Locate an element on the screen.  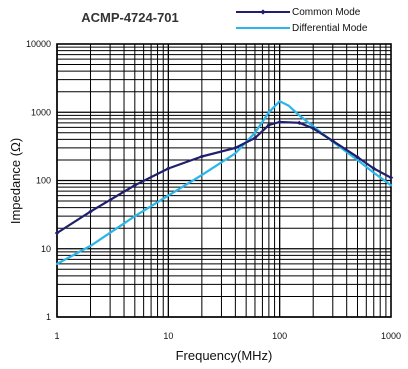
chart-title: ACMP-4724-701 is located at coordinates (130, 17).